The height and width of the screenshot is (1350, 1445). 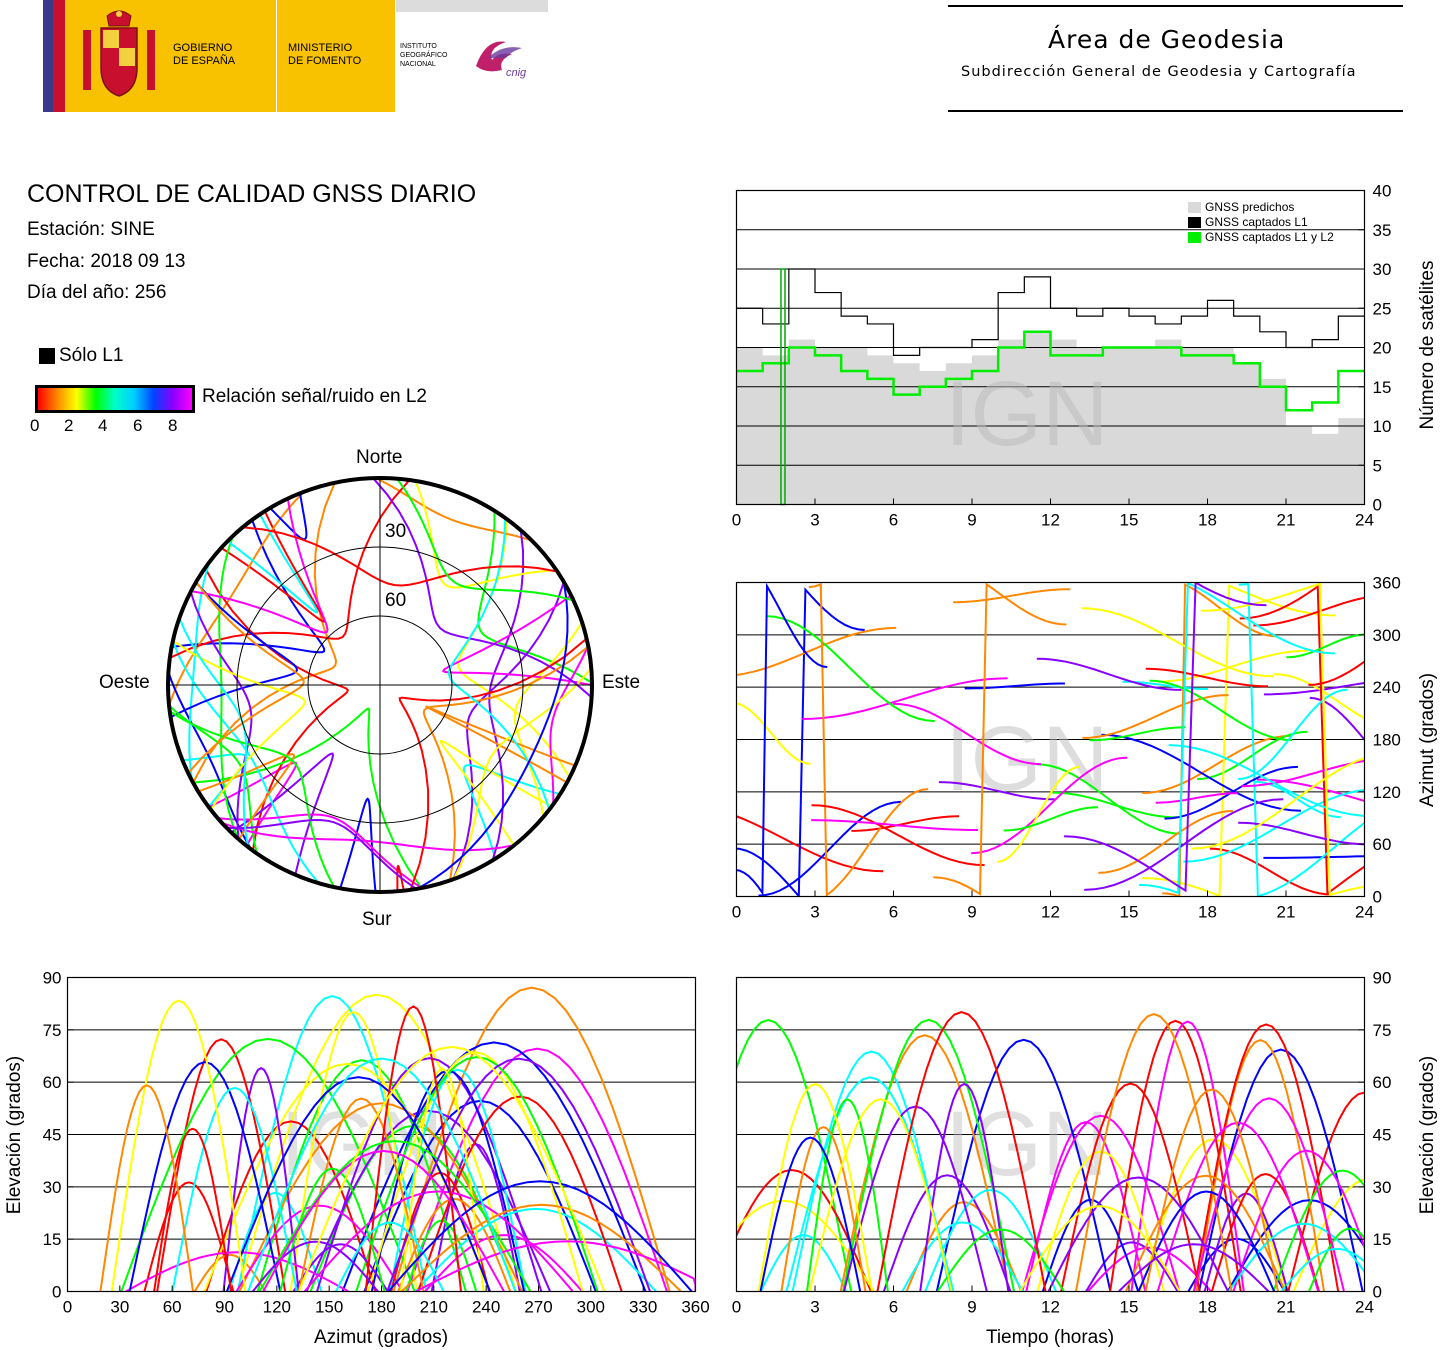 I want to click on y-tick-label: 300, so click(x=1387, y=635).